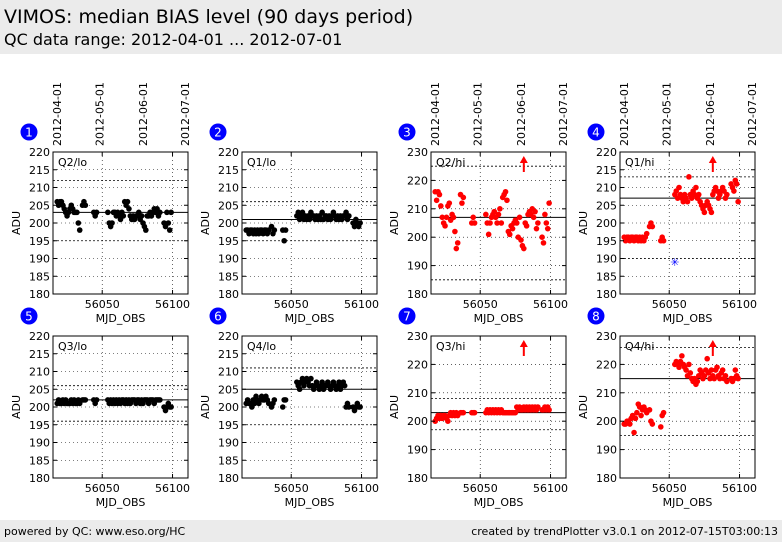  I want to click on panel-label: Q4/lo, so click(261, 346).